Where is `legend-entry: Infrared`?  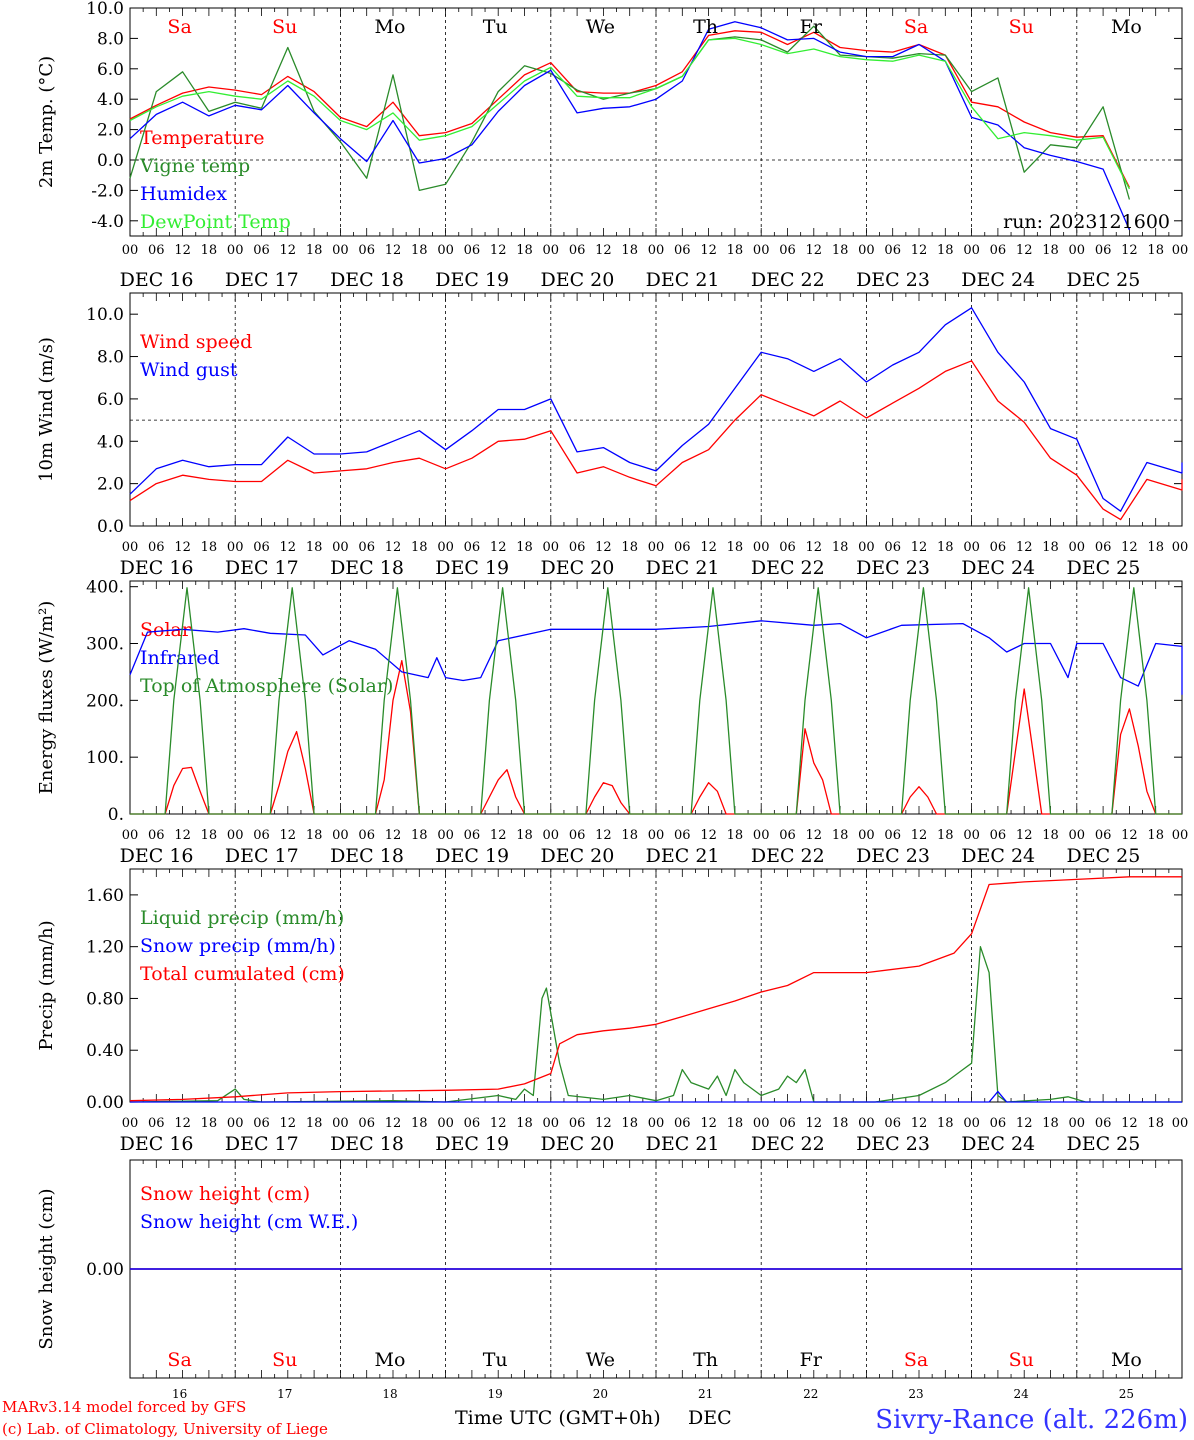 legend-entry: Infrared is located at coordinates (180, 658).